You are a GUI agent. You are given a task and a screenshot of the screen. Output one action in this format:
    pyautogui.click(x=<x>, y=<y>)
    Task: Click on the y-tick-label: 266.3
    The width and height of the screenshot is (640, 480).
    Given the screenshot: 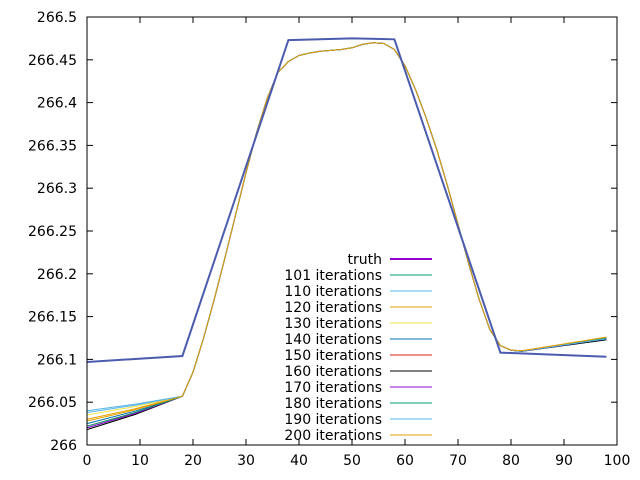 What is the action you would take?
    pyautogui.click(x=57, y=189)
    